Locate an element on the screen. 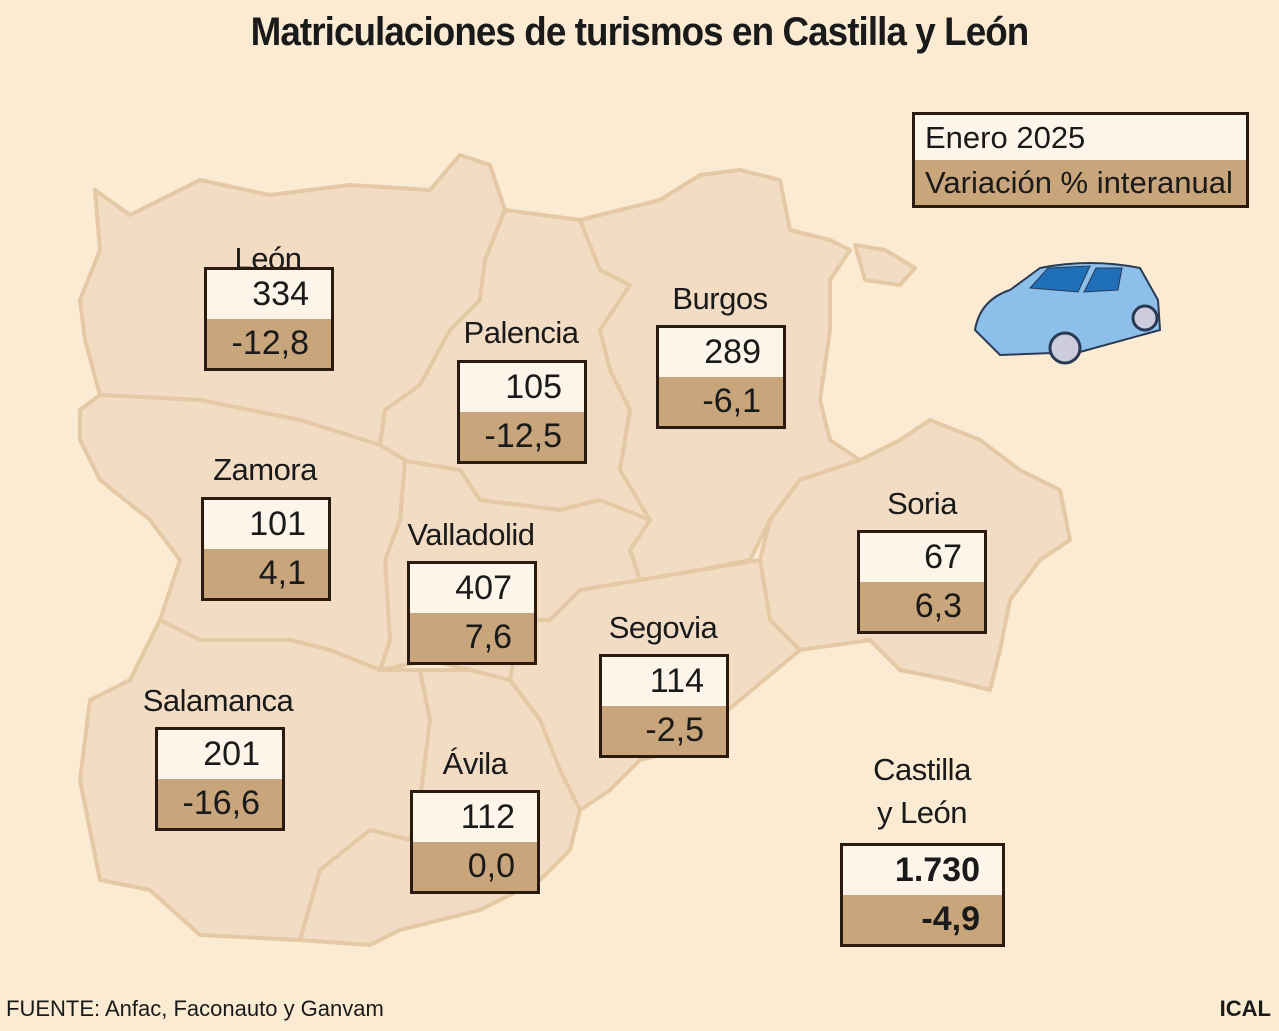  province-label: Segovia is located at coordinates (663, 627).